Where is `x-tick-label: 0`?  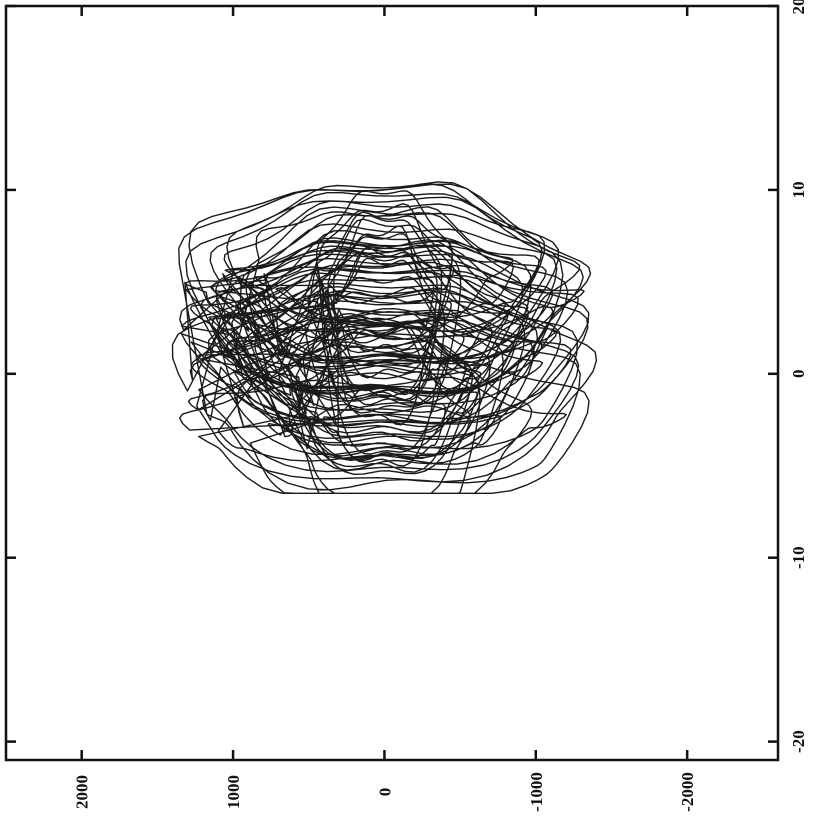 x-tick-label: 0 is located at coordinates (798, 374).